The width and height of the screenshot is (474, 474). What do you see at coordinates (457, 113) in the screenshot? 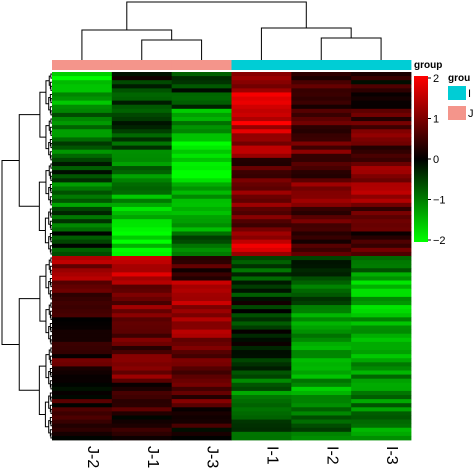
I see `group-legend-swatch` at bounding box center [457, 113].